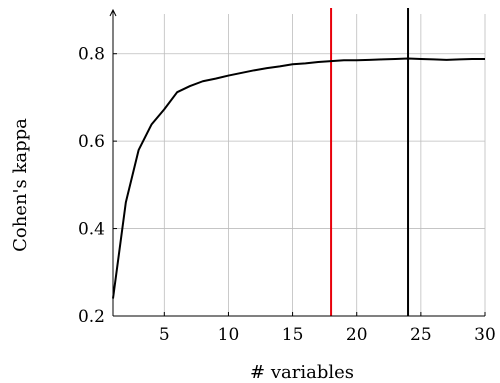 This screenshot has height=383, width=500. What do you see at coordinates (357, 335) in the screenshot?
I see `x-tick-label: 20` at bounding box center [357, 335].